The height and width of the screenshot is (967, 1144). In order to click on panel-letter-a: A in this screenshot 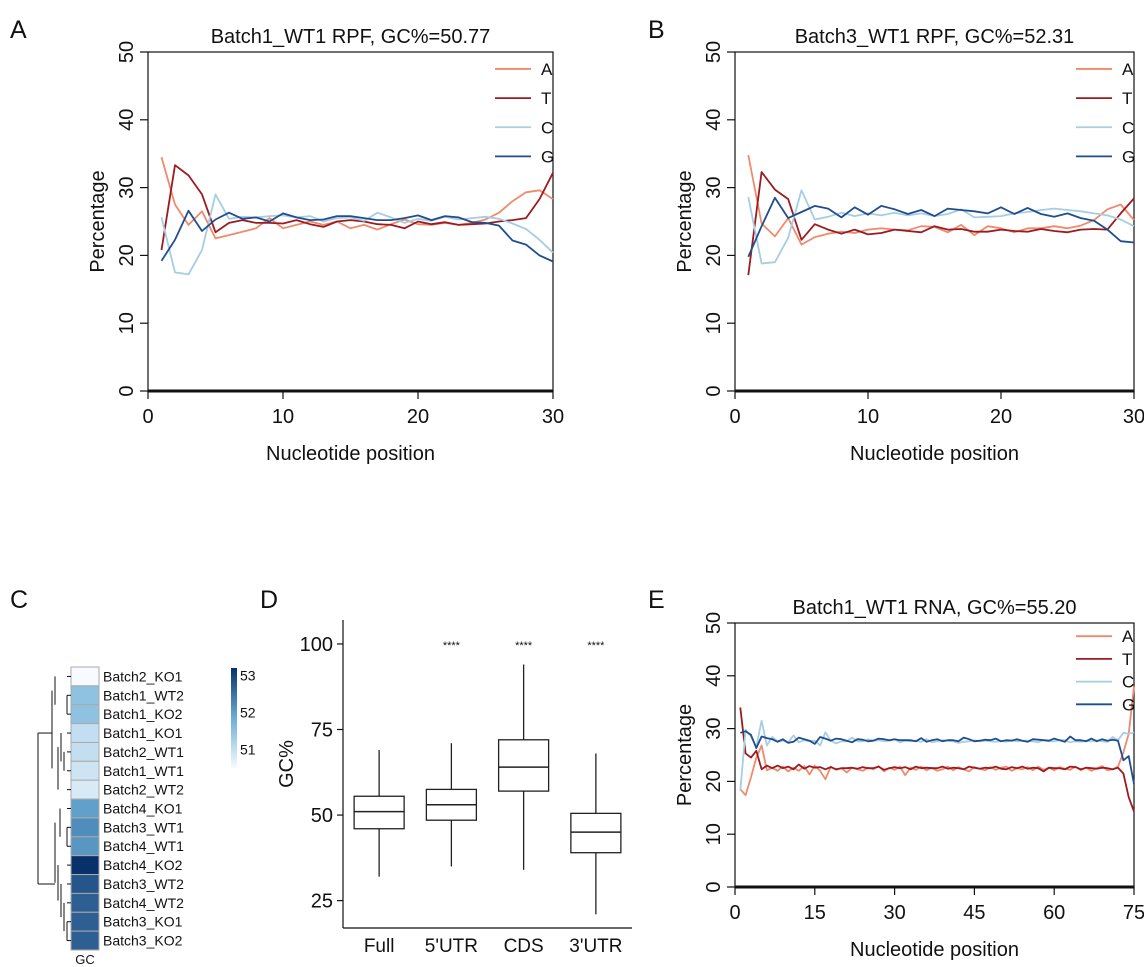, I will do `click(18, 30)`.